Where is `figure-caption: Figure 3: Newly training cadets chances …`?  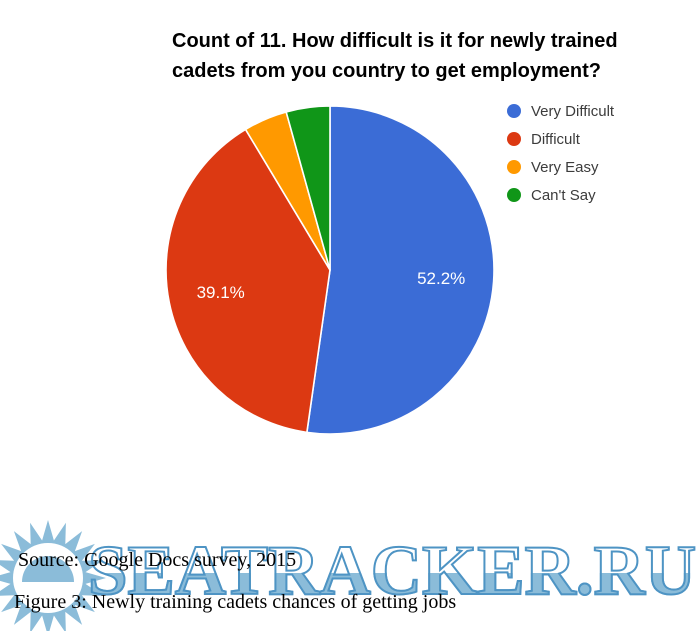 figure-caption: Figure 3: Newly training cadets chances … is located at coordinates (235, 602).